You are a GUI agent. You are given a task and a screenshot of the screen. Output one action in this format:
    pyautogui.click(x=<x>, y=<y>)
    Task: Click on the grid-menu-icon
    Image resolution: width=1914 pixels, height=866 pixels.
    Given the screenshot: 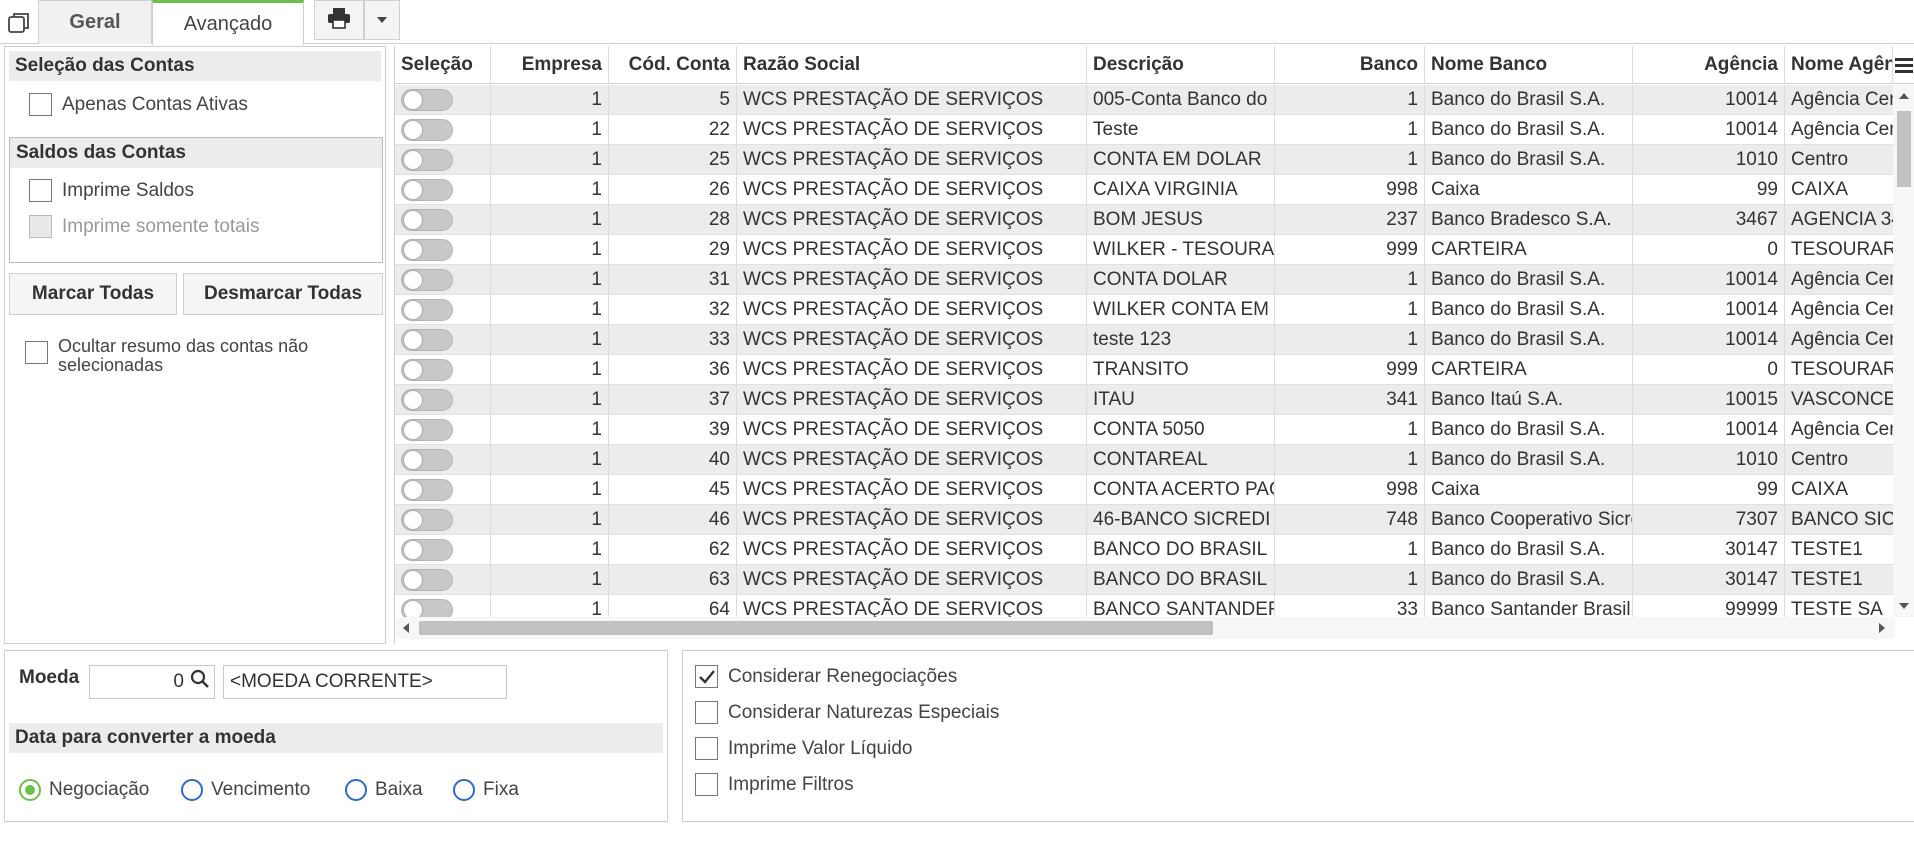 What is the action you would take?
    pyautogui.click(x=1903, y=65)
    